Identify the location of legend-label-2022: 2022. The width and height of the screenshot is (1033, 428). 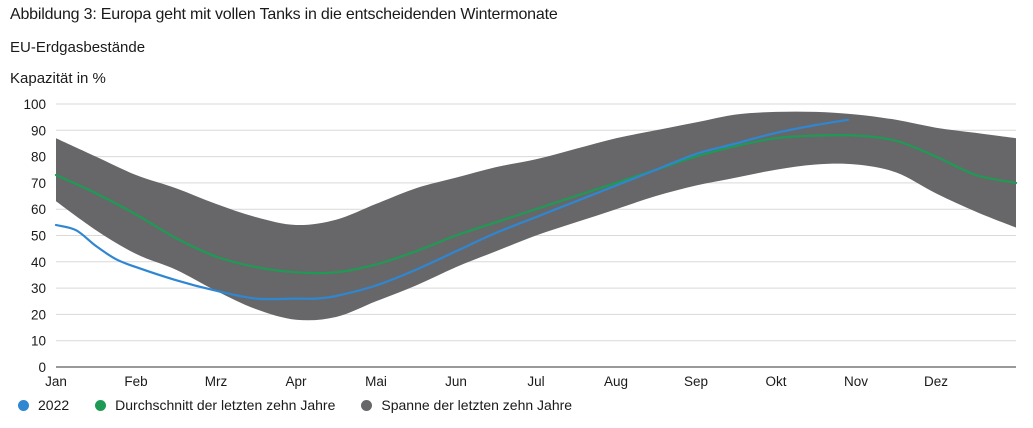
(54, 405).